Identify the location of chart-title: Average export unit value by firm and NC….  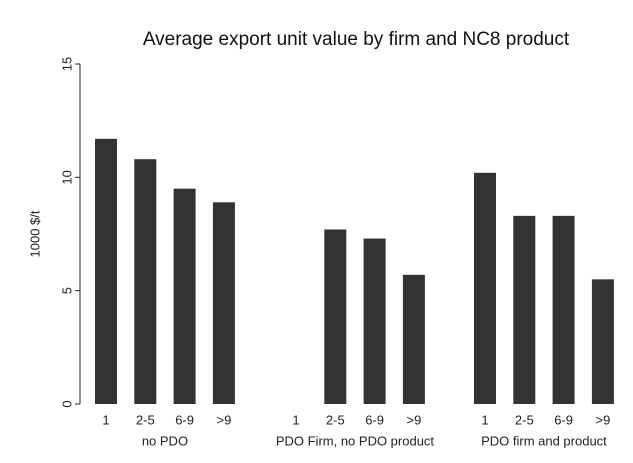
(356, 39).